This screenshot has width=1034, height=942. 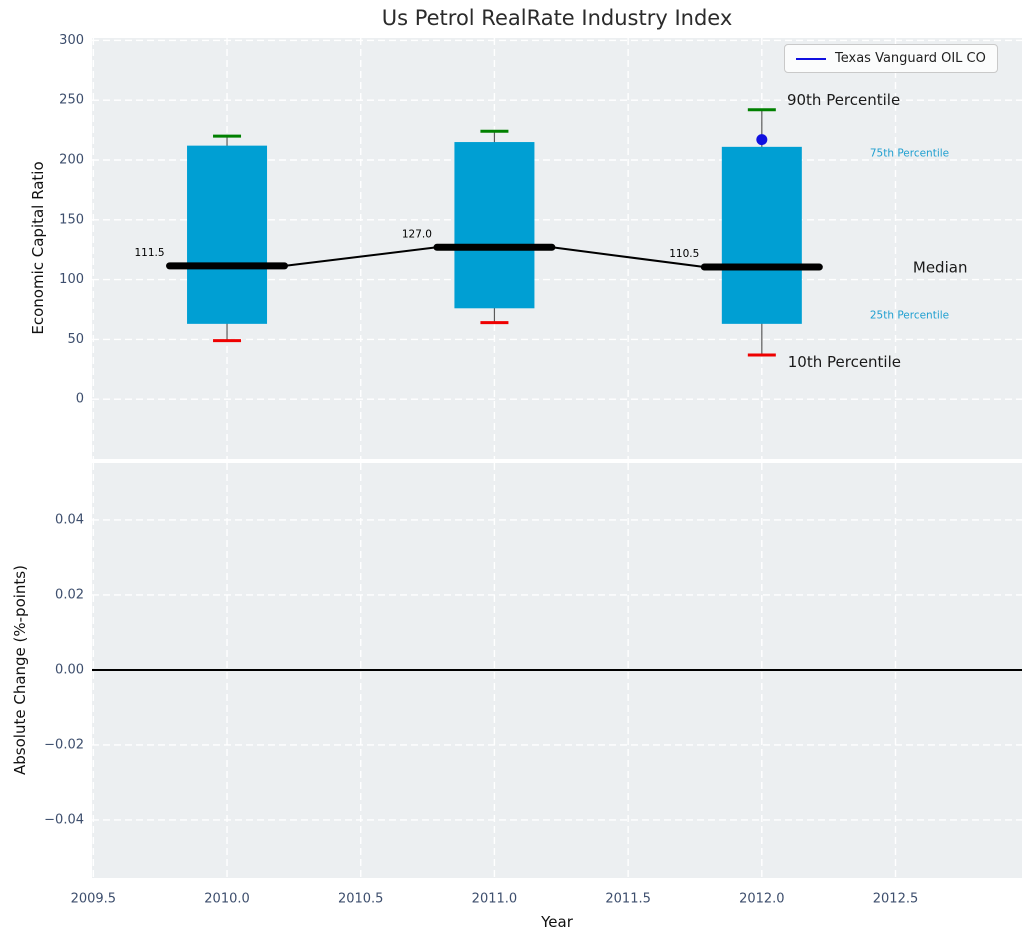 I want to click on box-2012, so click(x=761, y=235).